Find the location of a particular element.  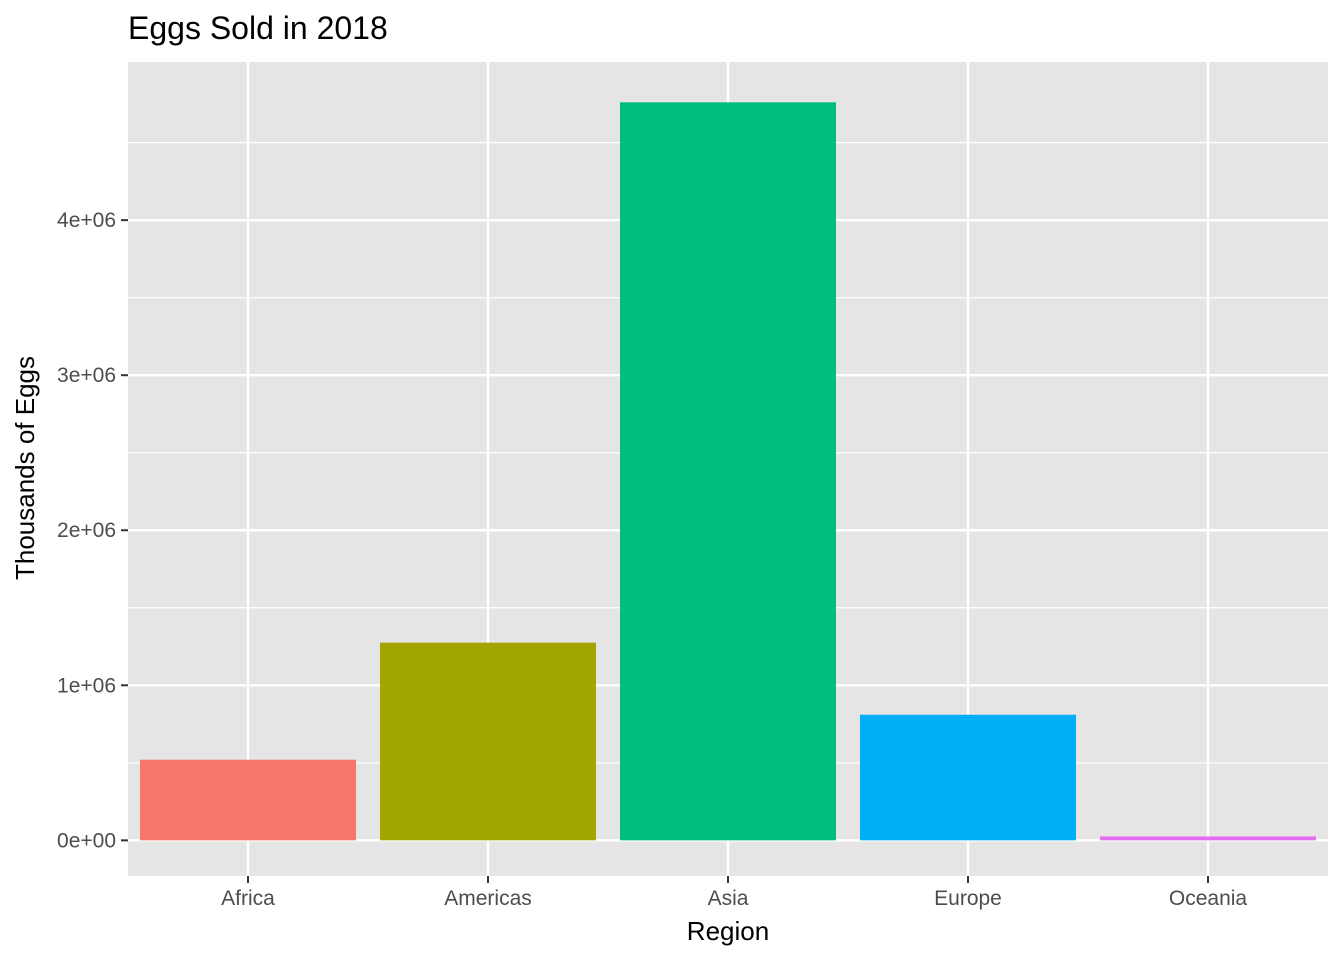

x-tick-label: Asia is located at coordinates (728, 898).